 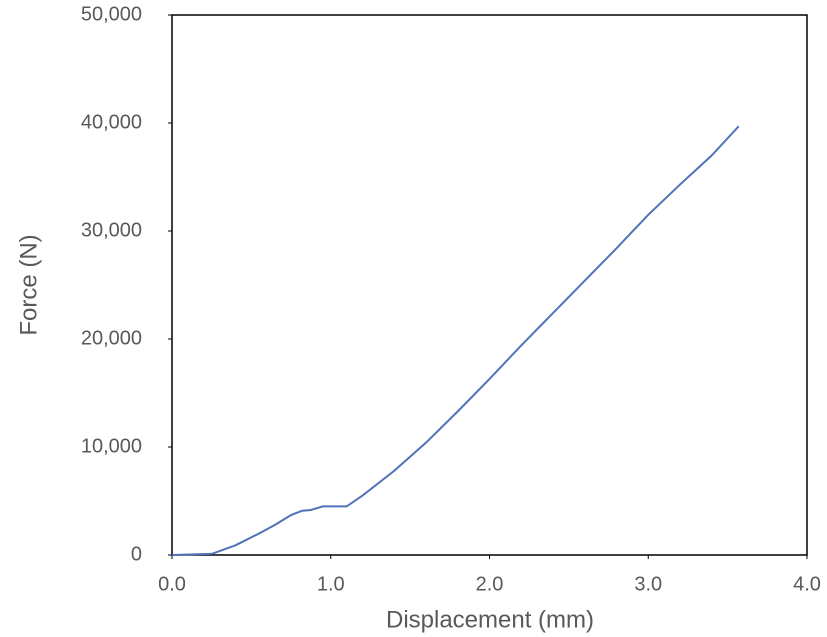 What do you see at coordinates (111, 230) in the screenshot?
I see `y-tick-label: 30,000` at bounding box center [111, 230].